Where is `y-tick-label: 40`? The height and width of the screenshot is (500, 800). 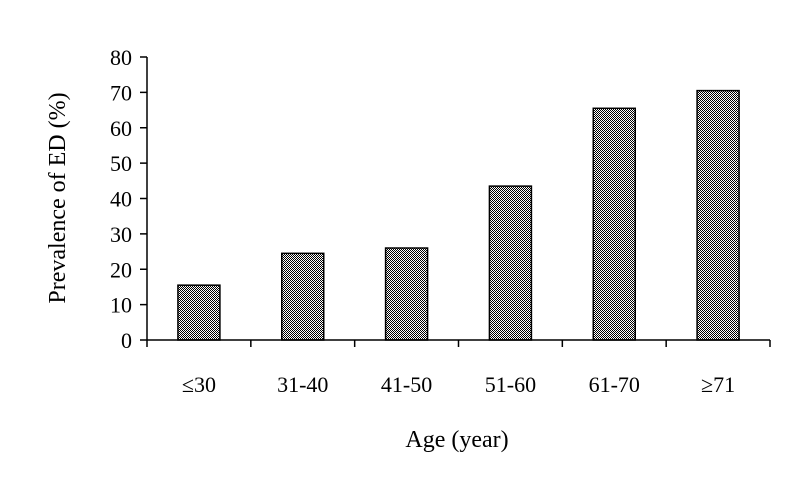 y-tick-label: 40 is located at coordinates (121, 199).